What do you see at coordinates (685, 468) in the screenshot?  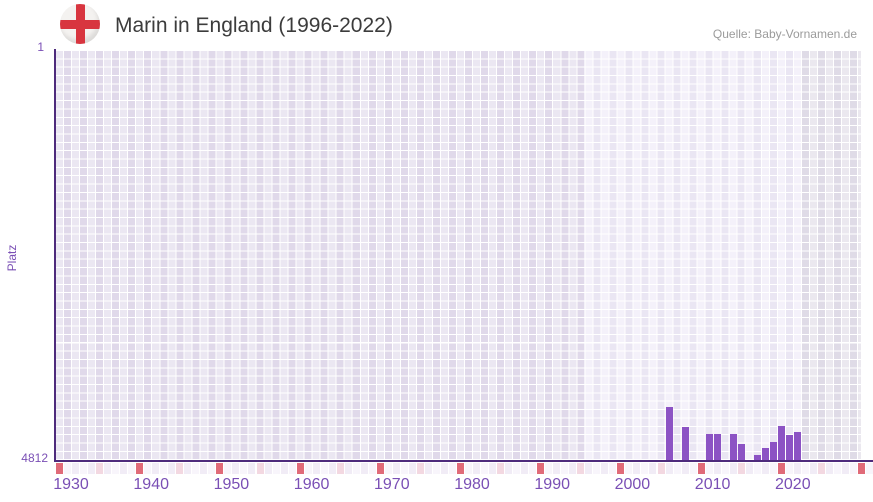 I see `strip-cell-2006` at bounding box center [685, 468].